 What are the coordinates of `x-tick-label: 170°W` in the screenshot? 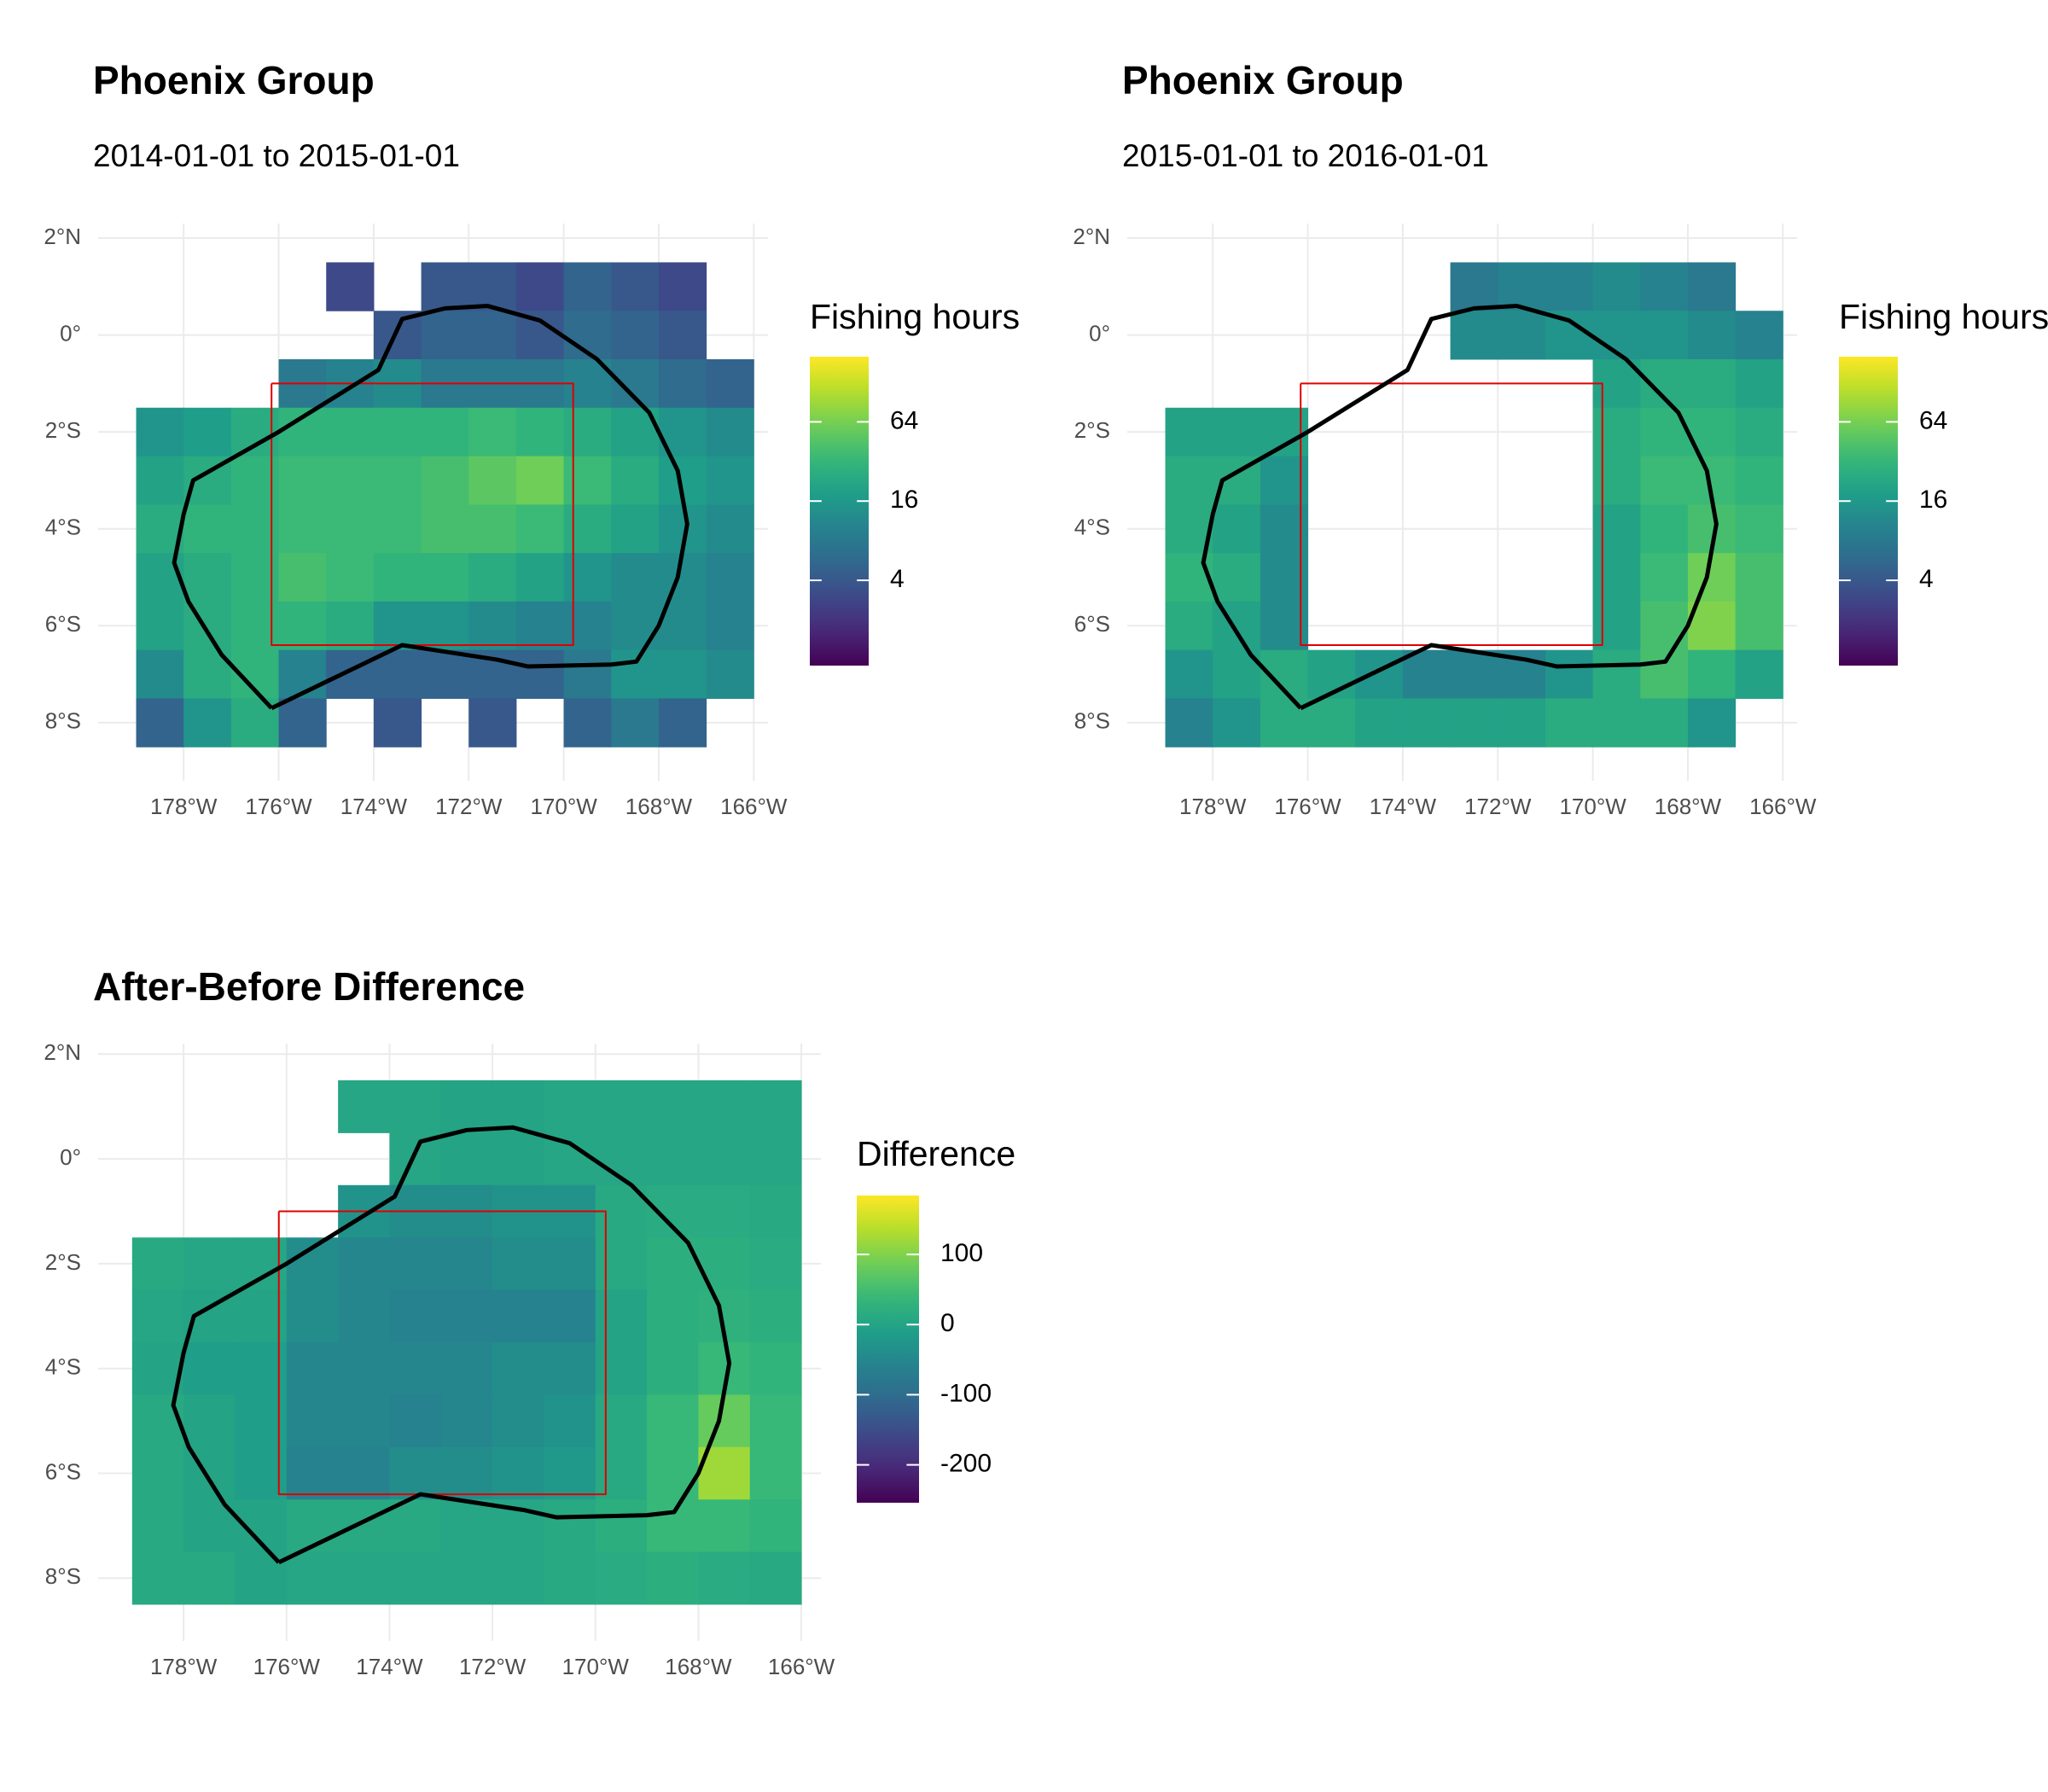 It's located at (1592, 806).